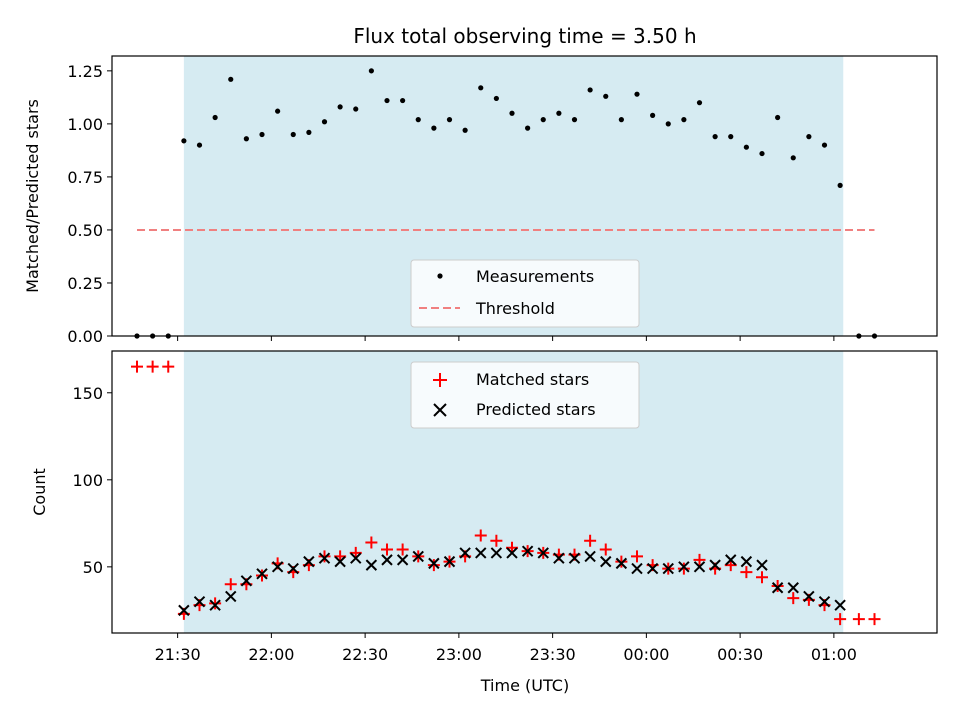 Image resolution: width=960 pixels, height=720 pixels. Describe the element at coordinates (85, 230) in the screenshot. I see `top-y-tick-label: 0.50` at that location.